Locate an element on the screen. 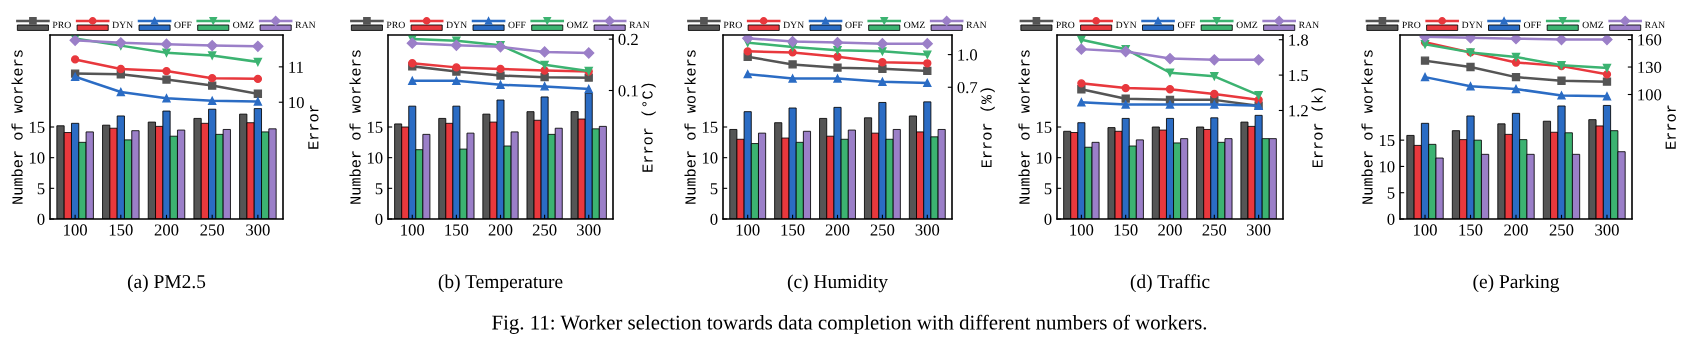 This screenshot has width=1699, height=345. y2-tick-label: 11 is located at coordinates (296, 67).